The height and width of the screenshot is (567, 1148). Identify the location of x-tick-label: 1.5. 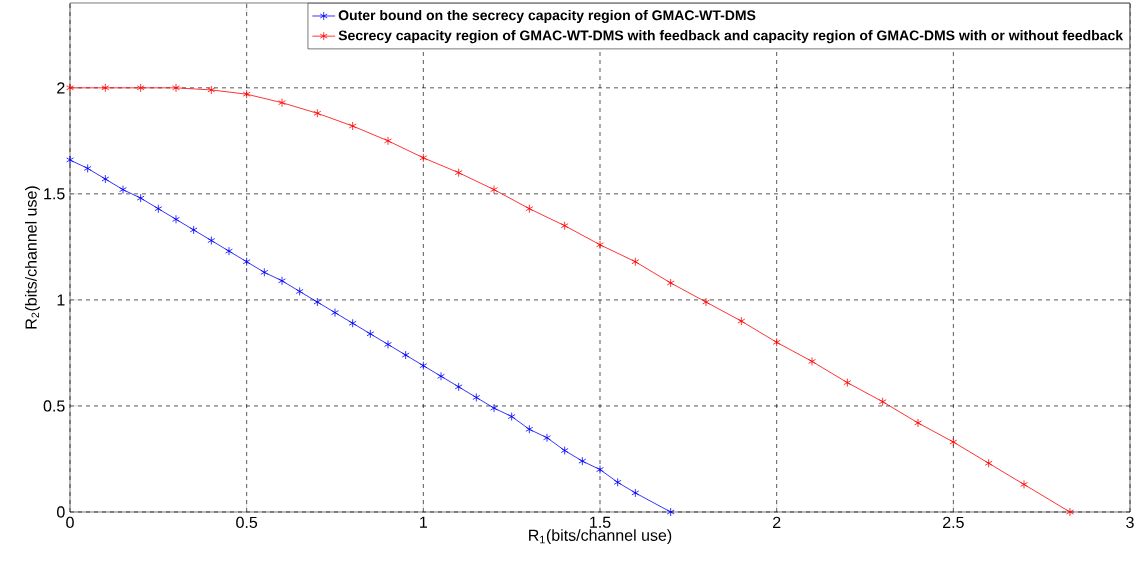
(600, 522).